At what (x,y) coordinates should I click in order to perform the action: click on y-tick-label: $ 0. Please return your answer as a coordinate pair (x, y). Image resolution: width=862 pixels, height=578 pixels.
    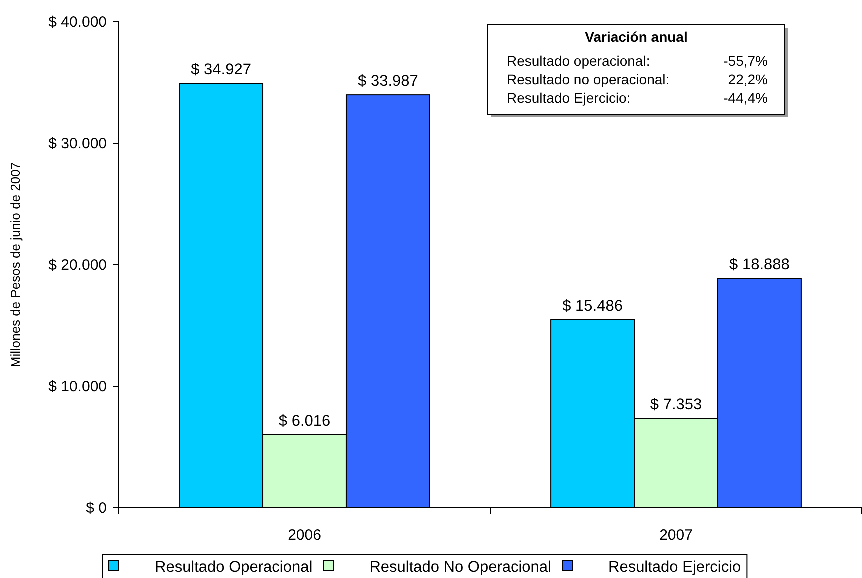
    Looking at the image, I should click on (96, 508).